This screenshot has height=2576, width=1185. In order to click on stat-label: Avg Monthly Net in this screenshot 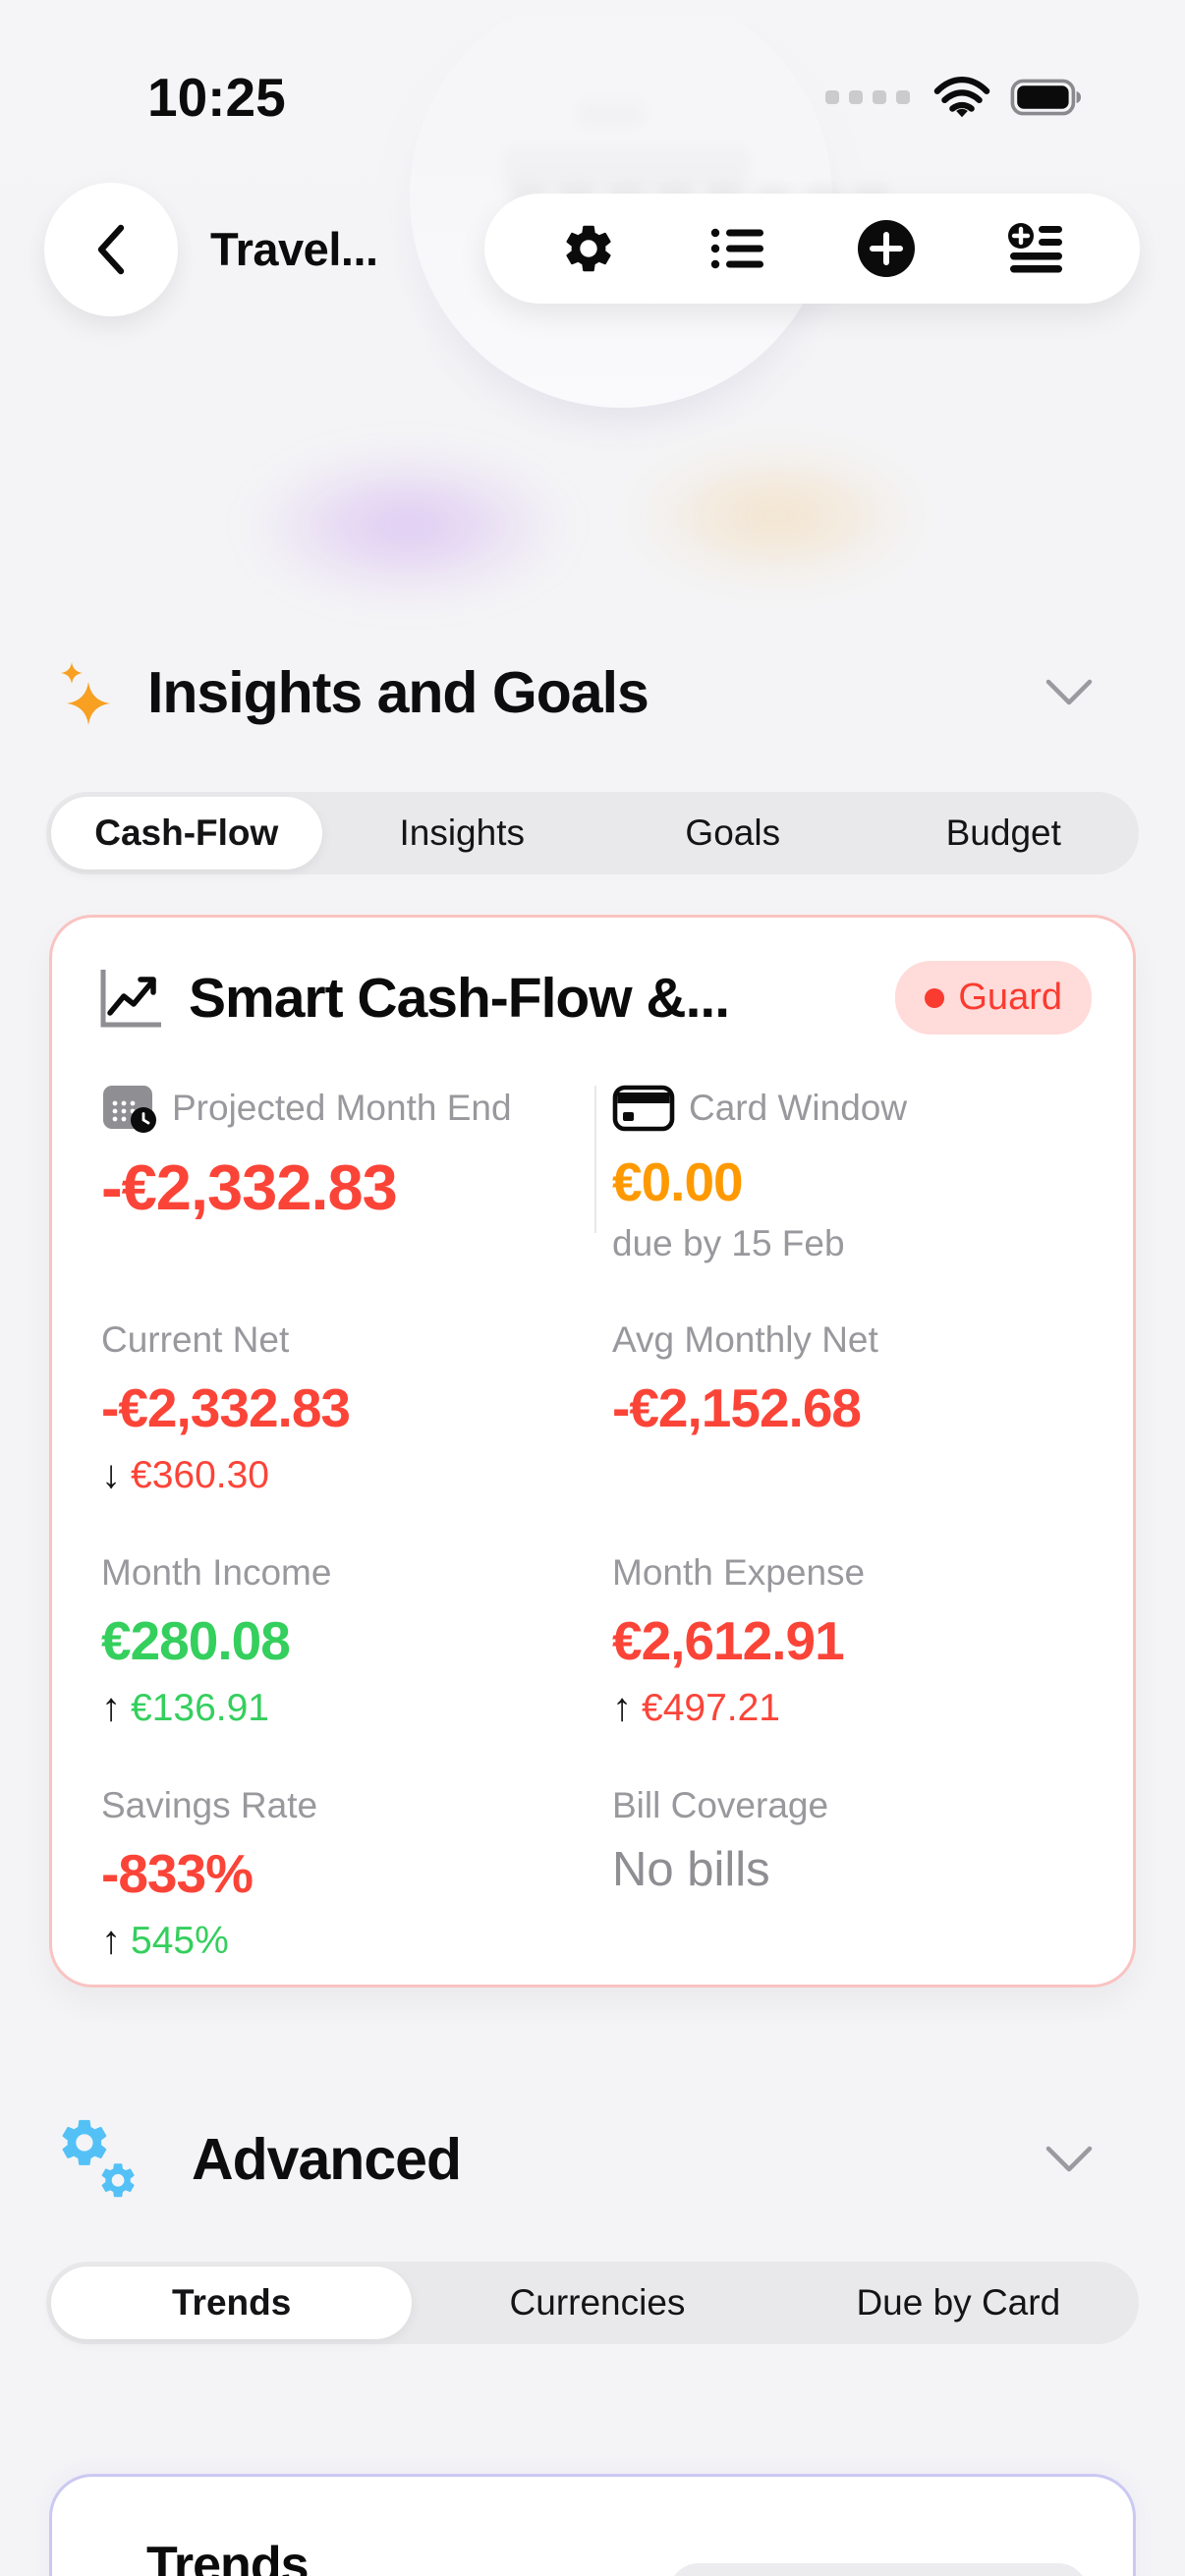, I will do `click(745, 1339)`.